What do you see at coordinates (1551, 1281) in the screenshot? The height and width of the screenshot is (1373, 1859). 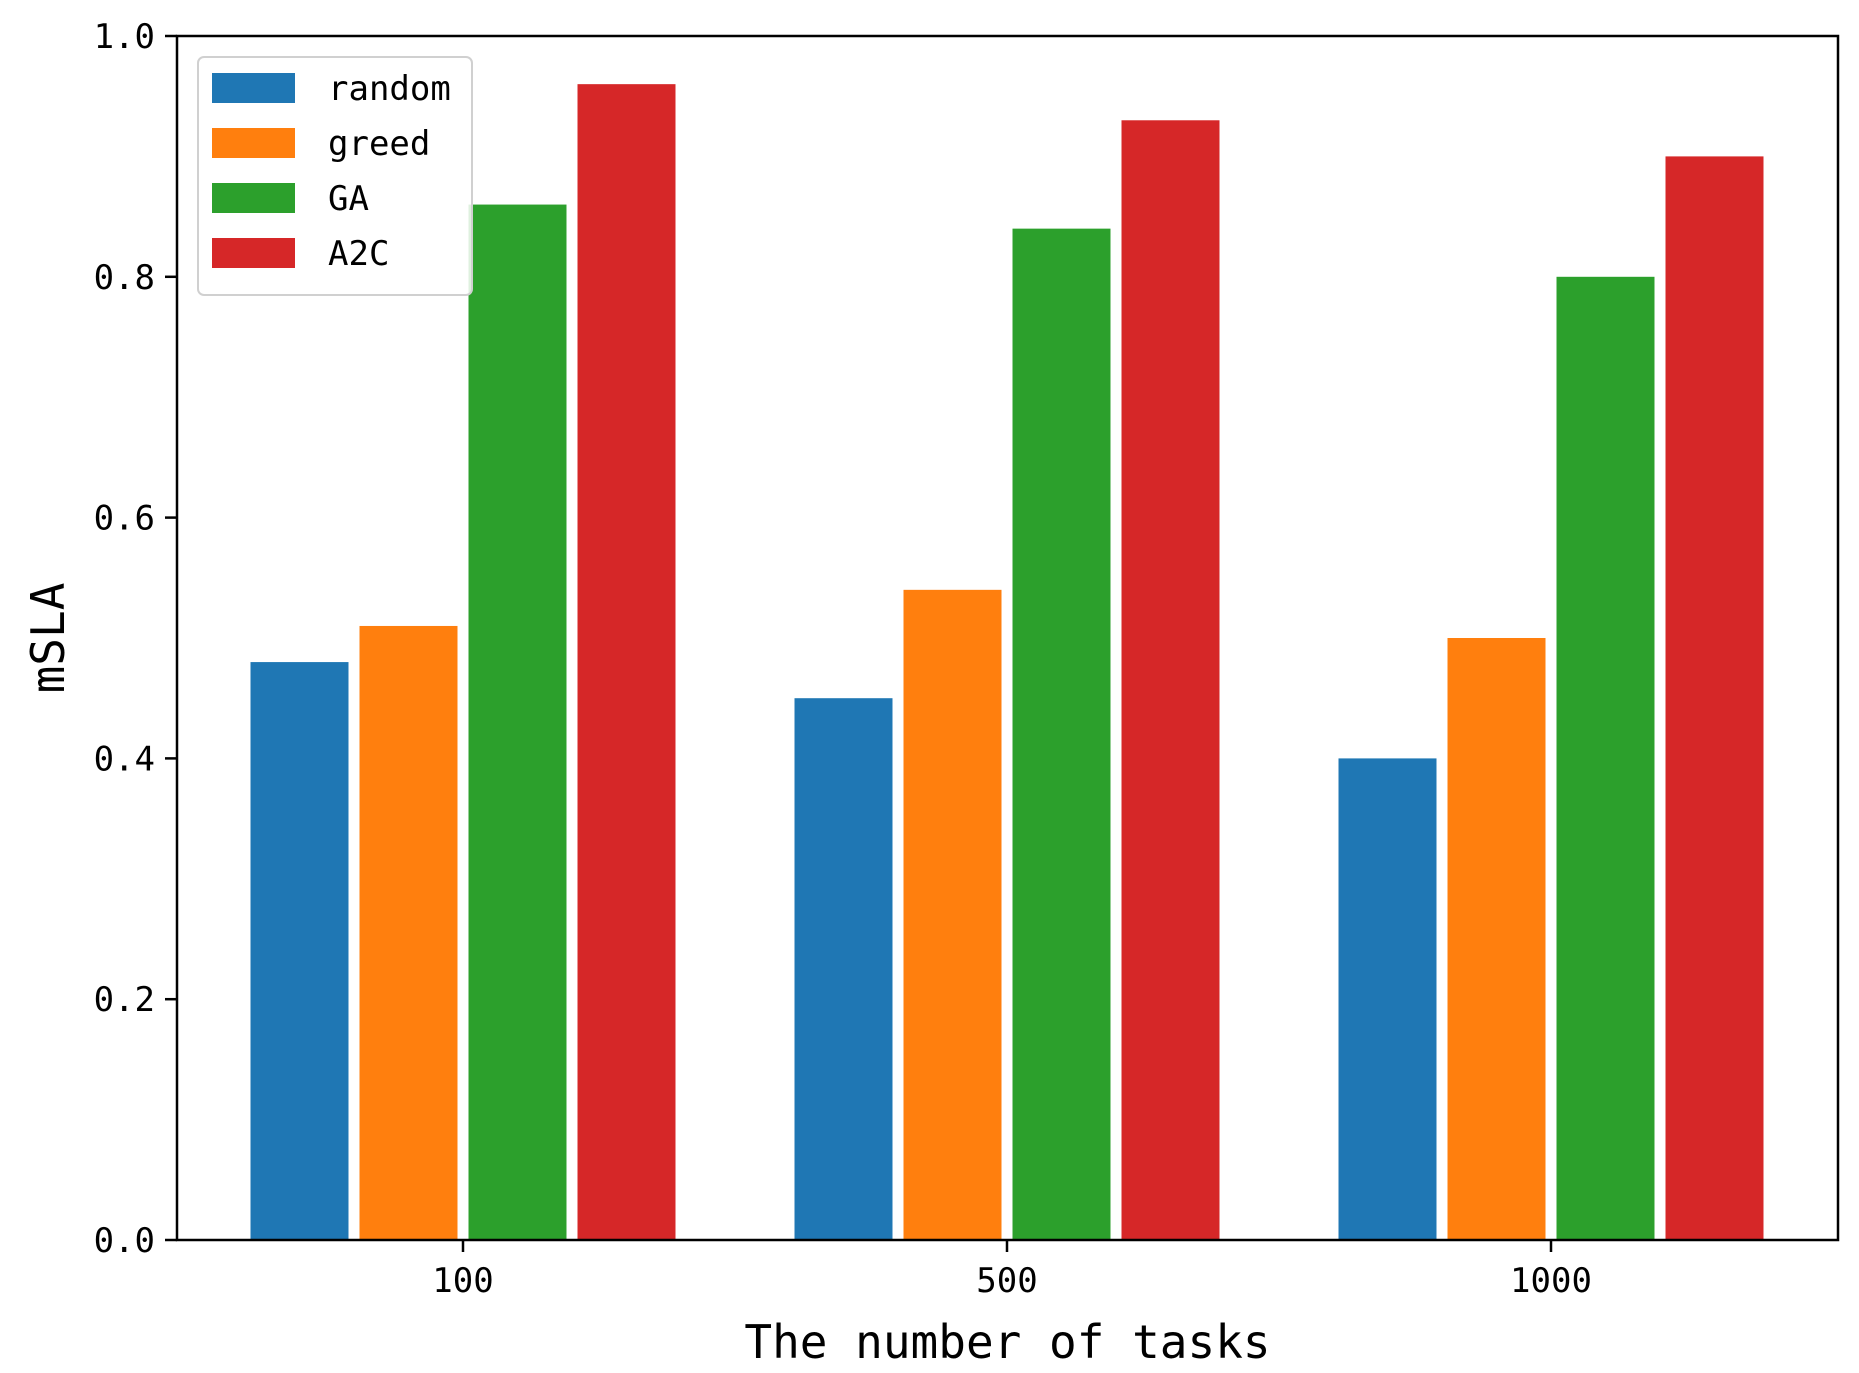 I see `x-tick-label: 1000` at bounding box center [1551, 1281].